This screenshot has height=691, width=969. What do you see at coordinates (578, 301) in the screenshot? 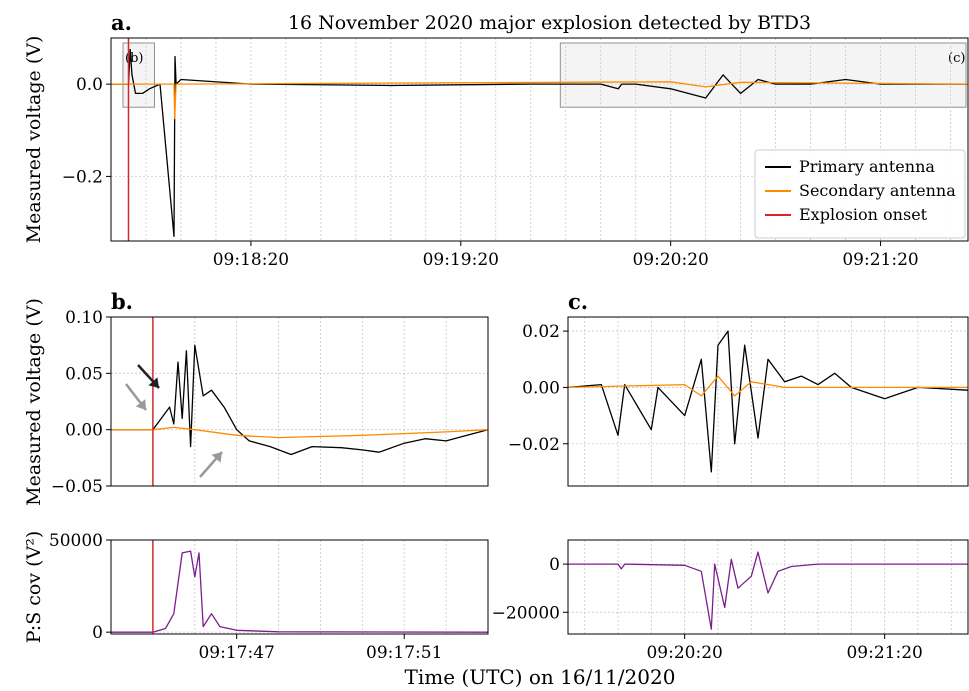
I see `panel-label: c.` at bounding box center [578, 301].